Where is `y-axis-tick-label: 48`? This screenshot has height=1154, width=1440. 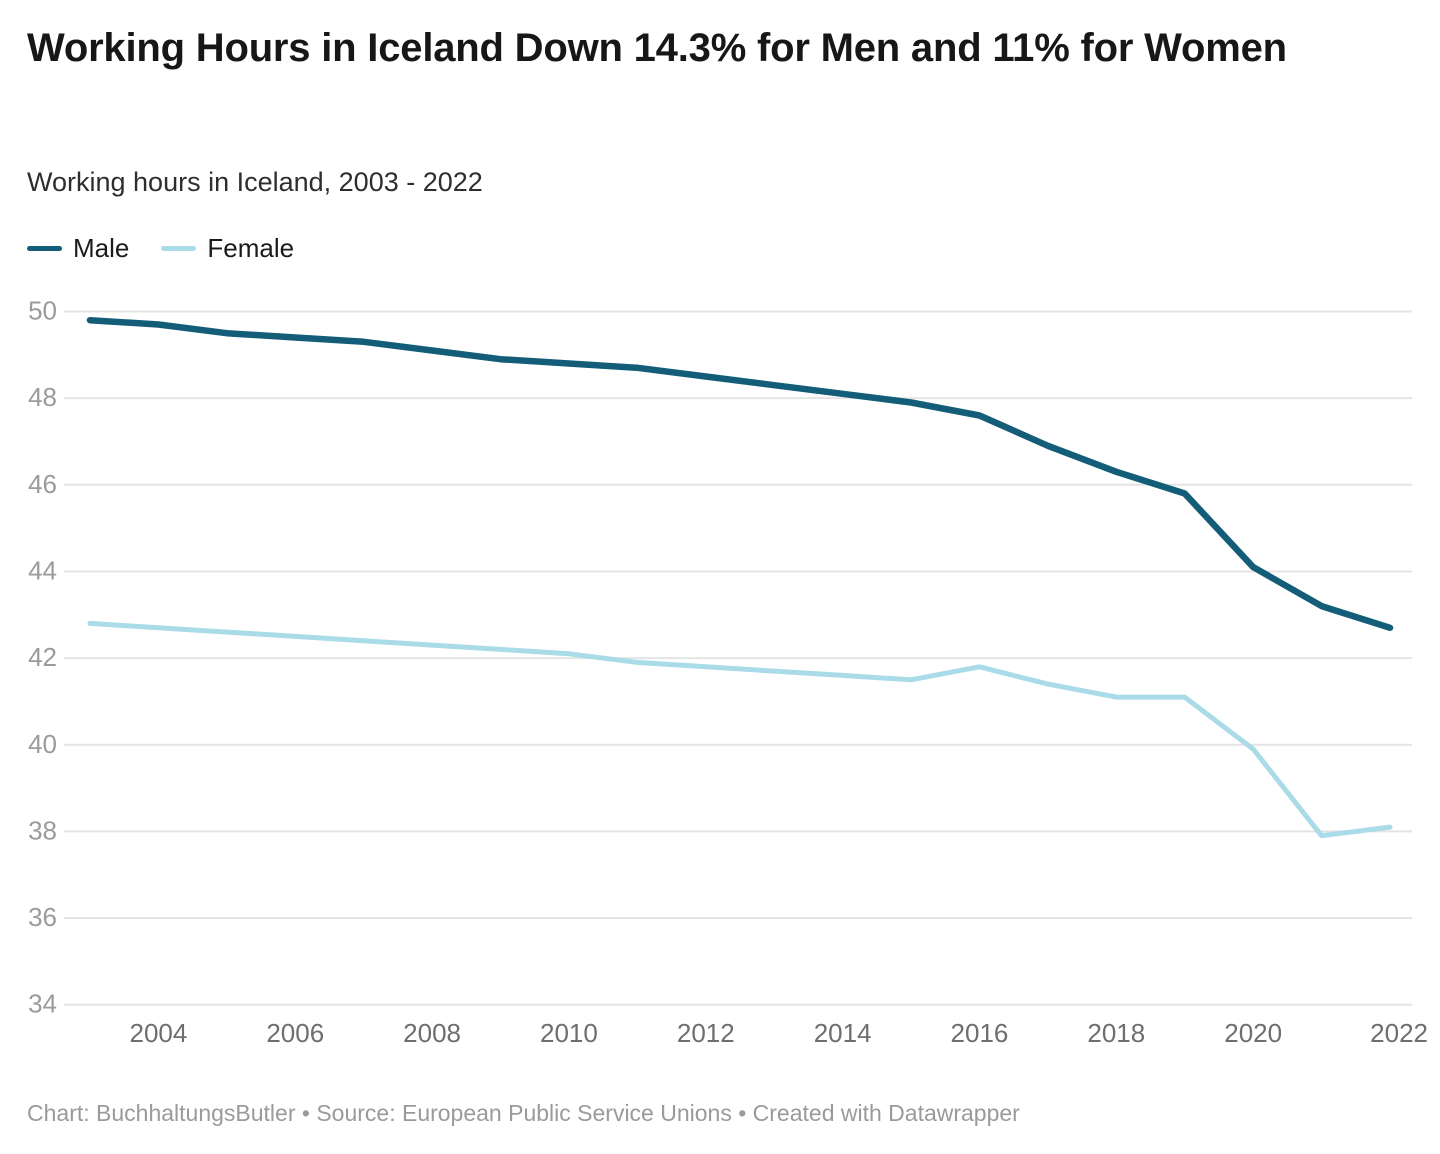
y-axis-tick-label: 48 is located at coordinates (42, 397).